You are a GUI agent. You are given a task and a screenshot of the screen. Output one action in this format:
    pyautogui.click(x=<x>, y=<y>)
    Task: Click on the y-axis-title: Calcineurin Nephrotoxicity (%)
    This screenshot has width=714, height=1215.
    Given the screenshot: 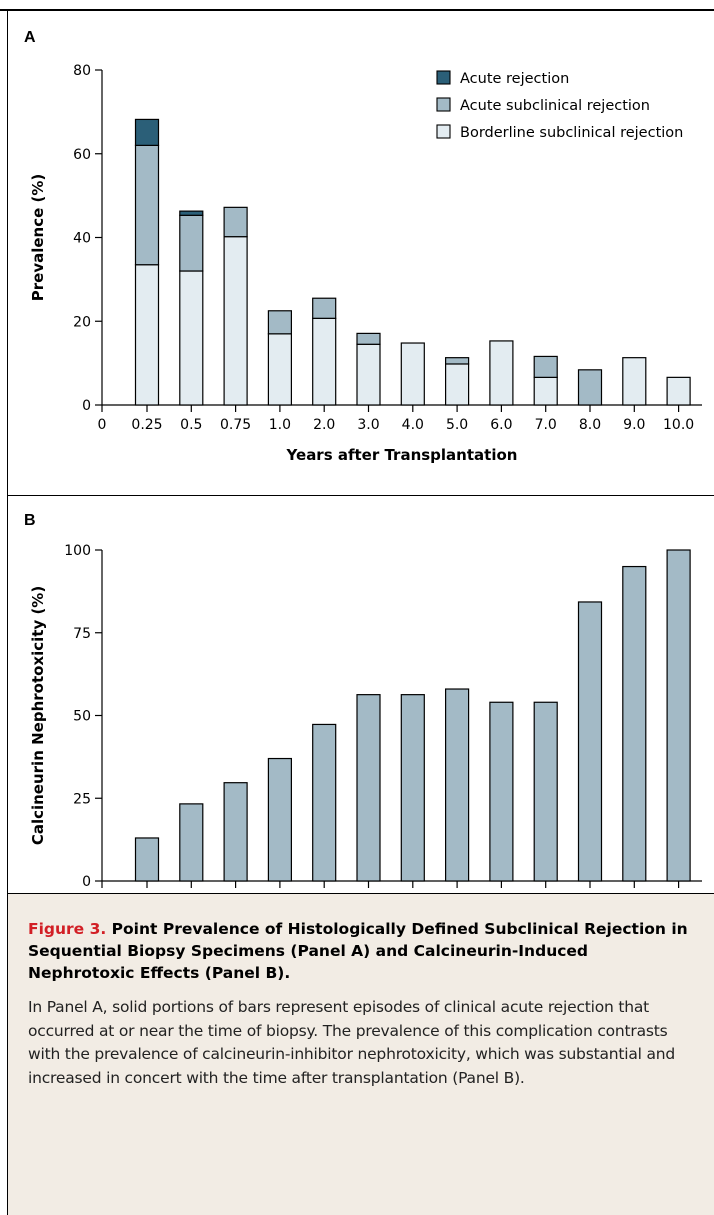 What is the action you would take?
    pyautogui.click(x=38, y=715)
    